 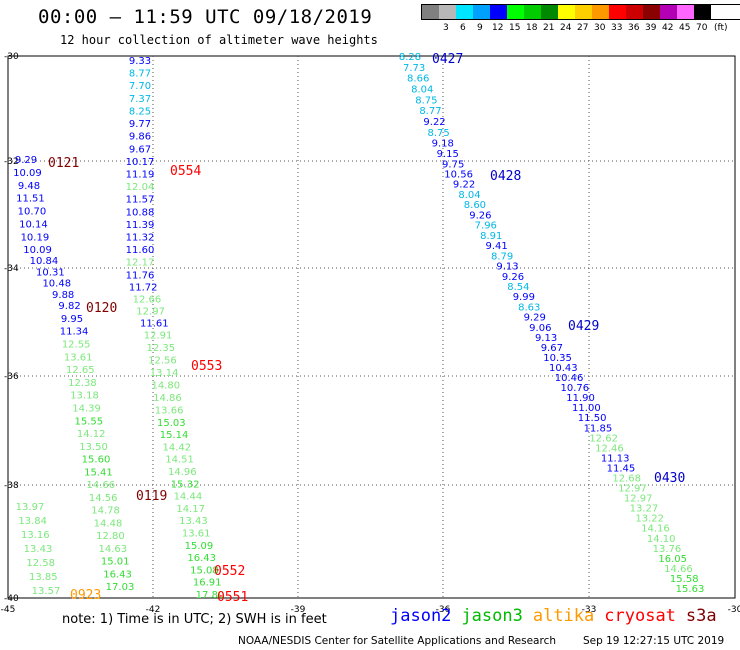 What do you see at coordinates (30, 199) in the screenshot?
I see `wave-height-value: 11.51` at bounding box center [30, 199].